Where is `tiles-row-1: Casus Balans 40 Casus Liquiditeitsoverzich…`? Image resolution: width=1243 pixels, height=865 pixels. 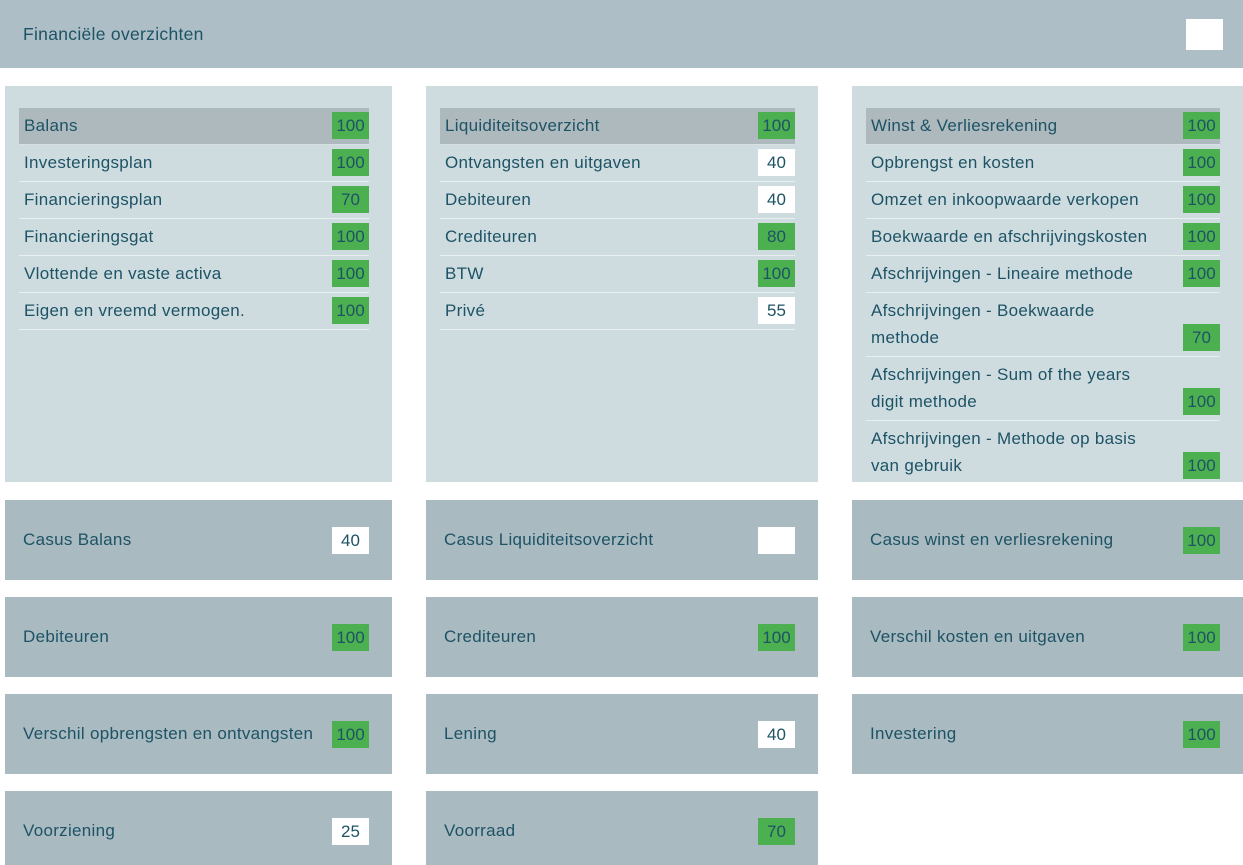 tiles-row-1: Casus Balans 40 Casus Liquiditeitsoverzich… is located at coordinates (624, 540).